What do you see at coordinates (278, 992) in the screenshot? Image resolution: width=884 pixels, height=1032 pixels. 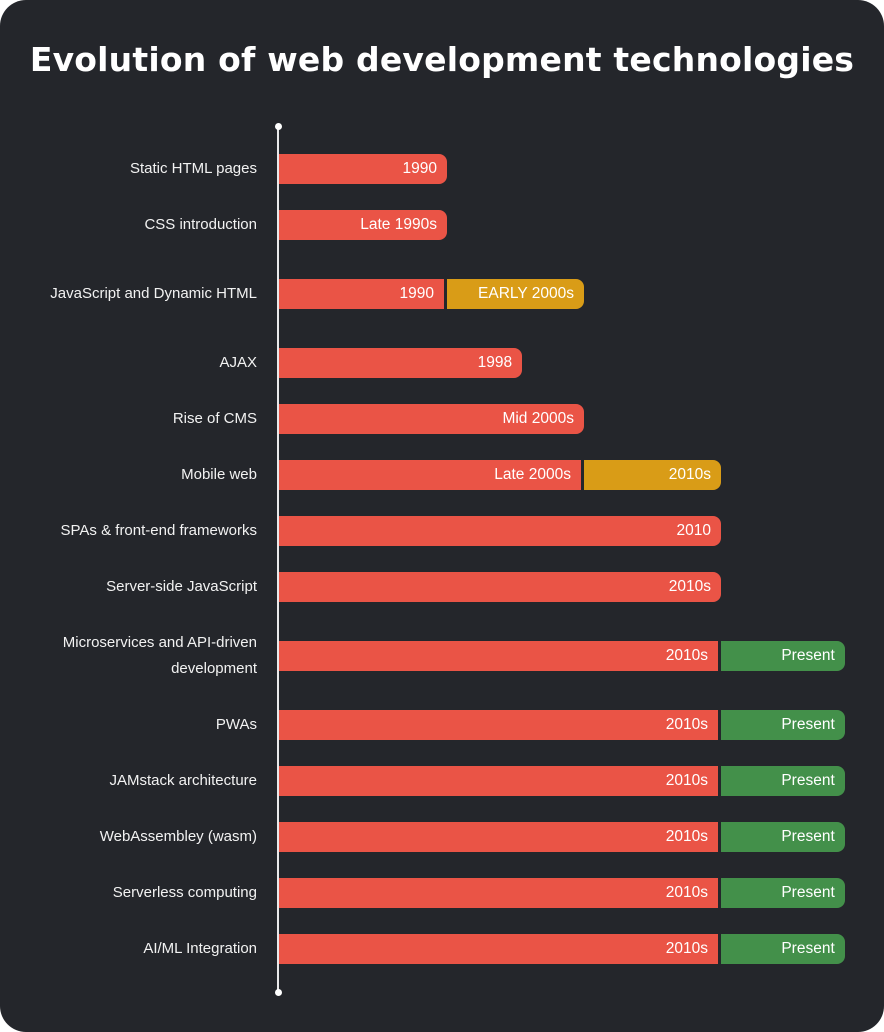 I see `axis-bottom-dot` at bounding box center [278, 992].